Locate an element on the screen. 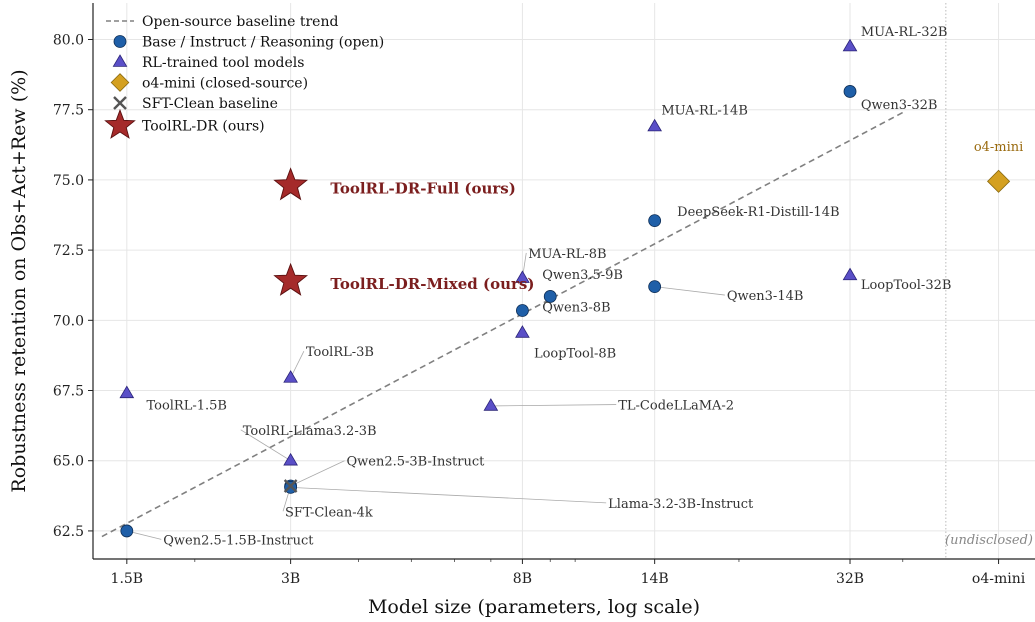 Image resolution: width=1035 pixels, height=622 pixels. y-tick-label: 72.5 is located at coordinates (68, 251).